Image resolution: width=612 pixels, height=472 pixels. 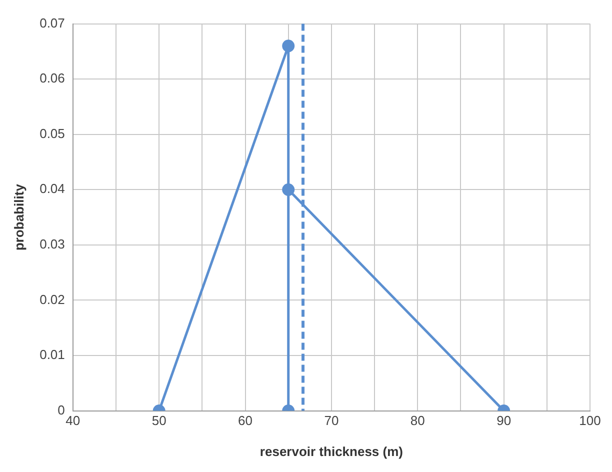 I want to click on y-tick-label: 0.03, so click(x=52, y=244).